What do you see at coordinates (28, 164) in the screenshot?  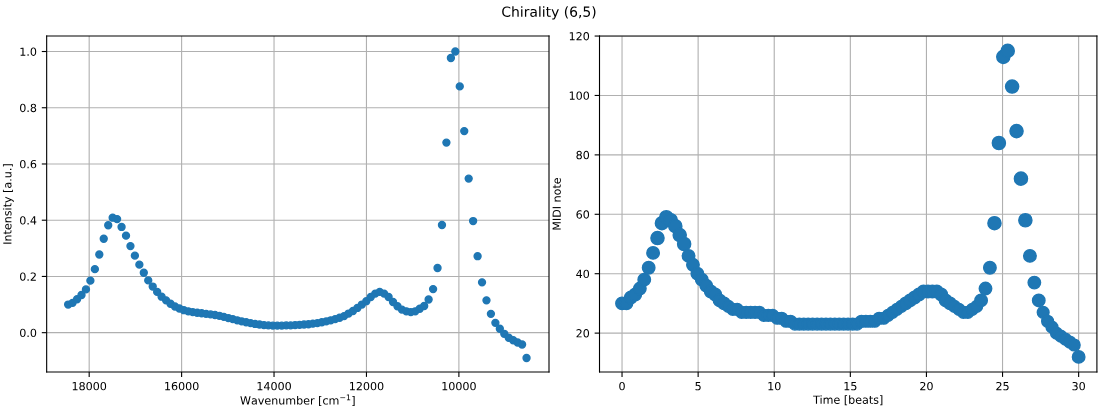 I see `y-tick-label: 0.6` at bounding box center [28, 164].